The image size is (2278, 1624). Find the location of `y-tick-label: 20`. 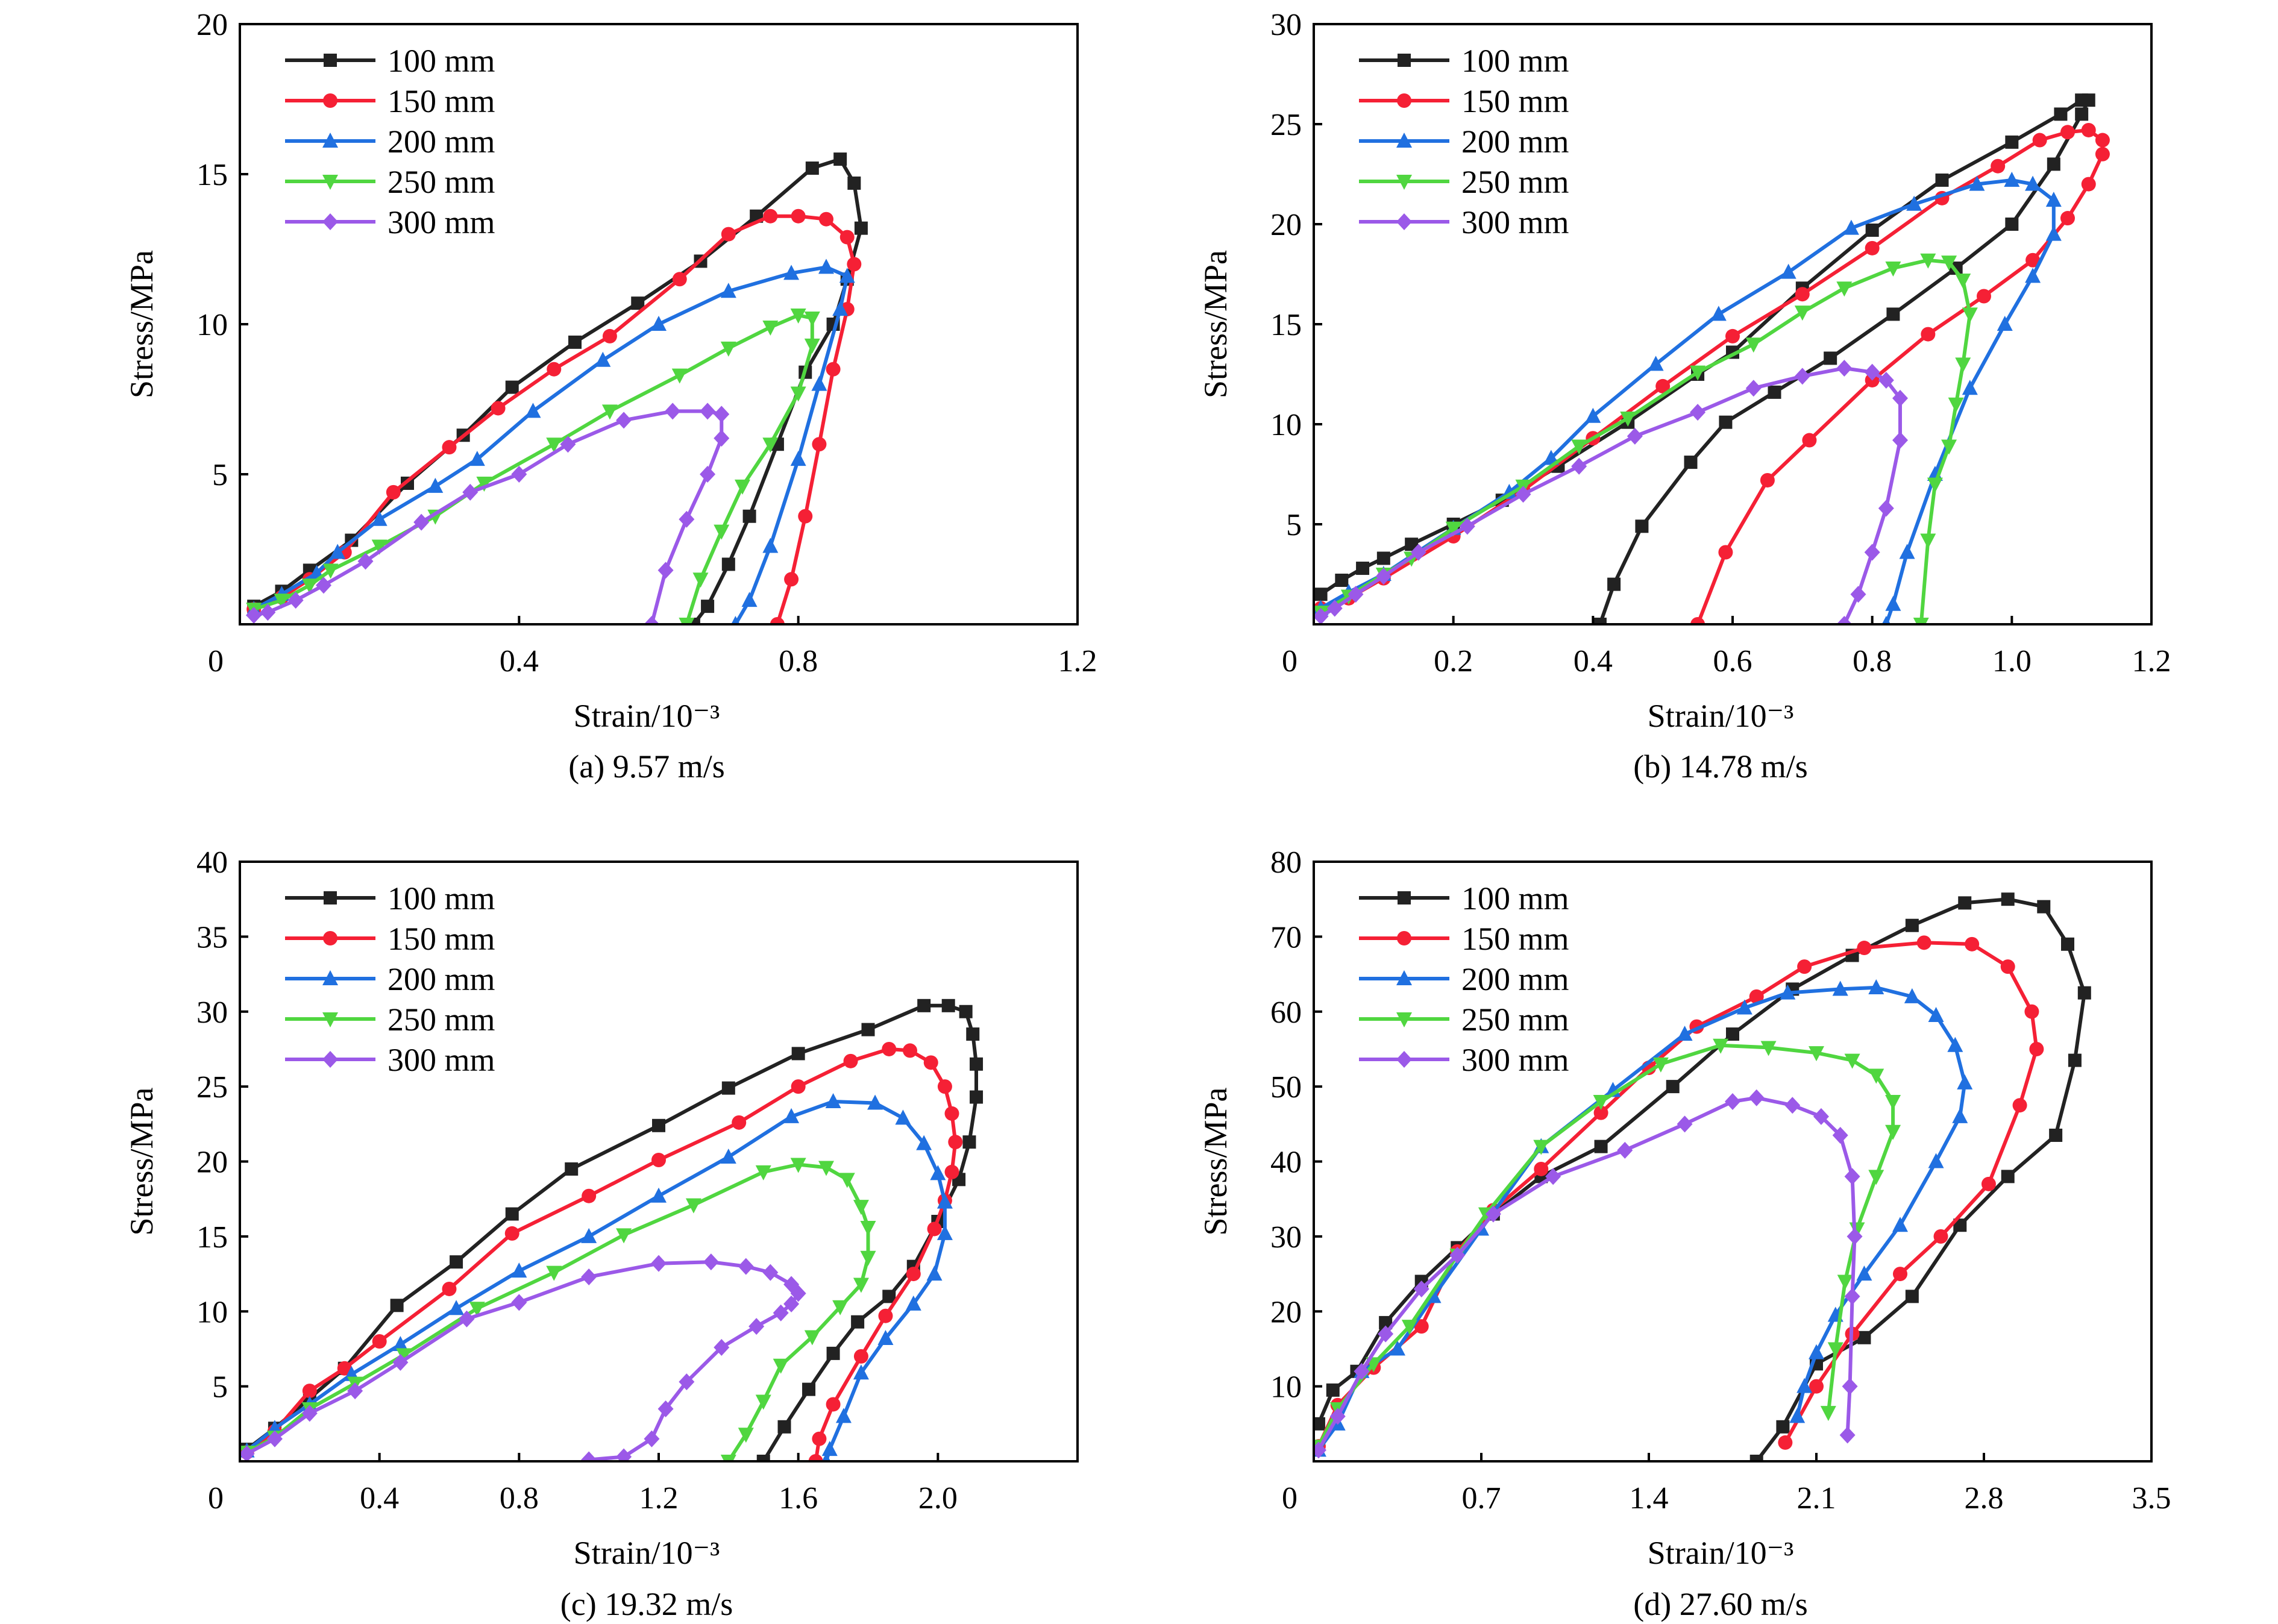

y-tick-label: 20 is located at coordinates (212, 25).